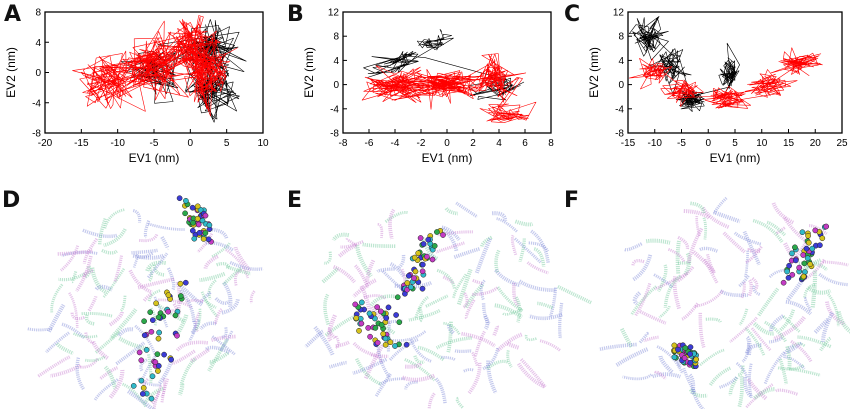 This screenshot has height=409, width=850. What do you see at coordinates (45, 143) in the screenshot?
I see `x-tick-label: -20` at bounding box center [45, 143].